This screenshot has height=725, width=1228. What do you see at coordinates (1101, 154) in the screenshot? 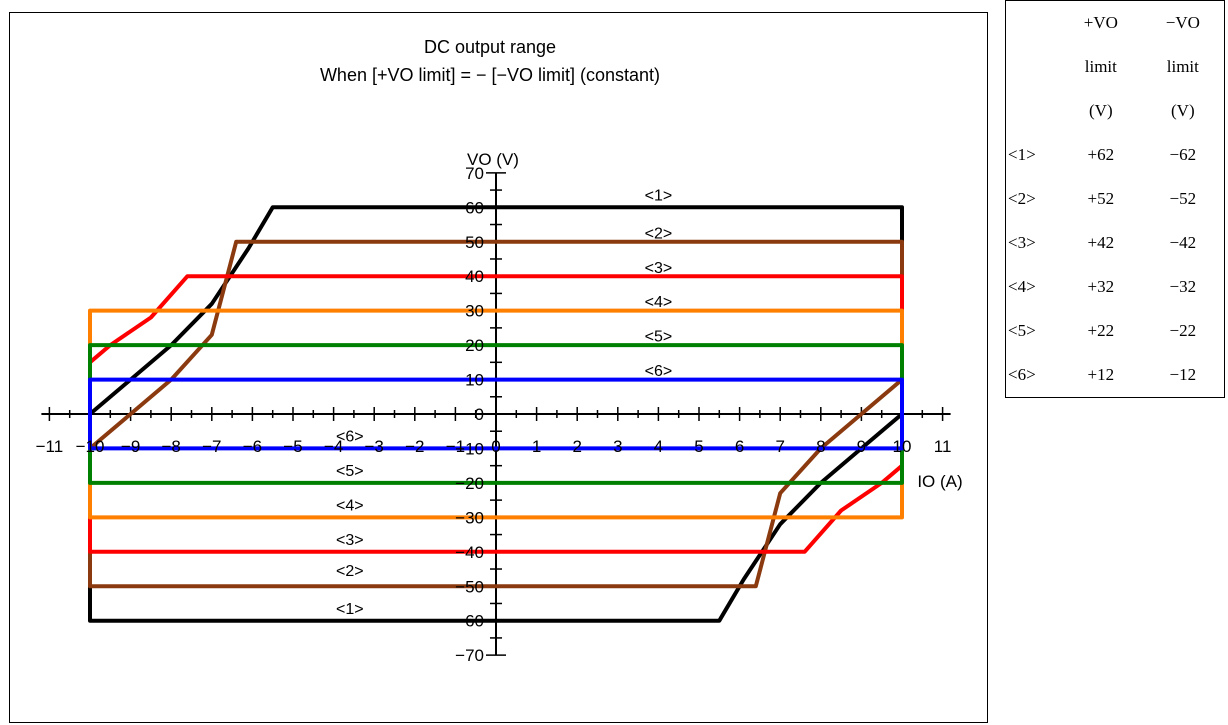
I see `plus-vo-limit: +62` at bounding box center [1101, 154].